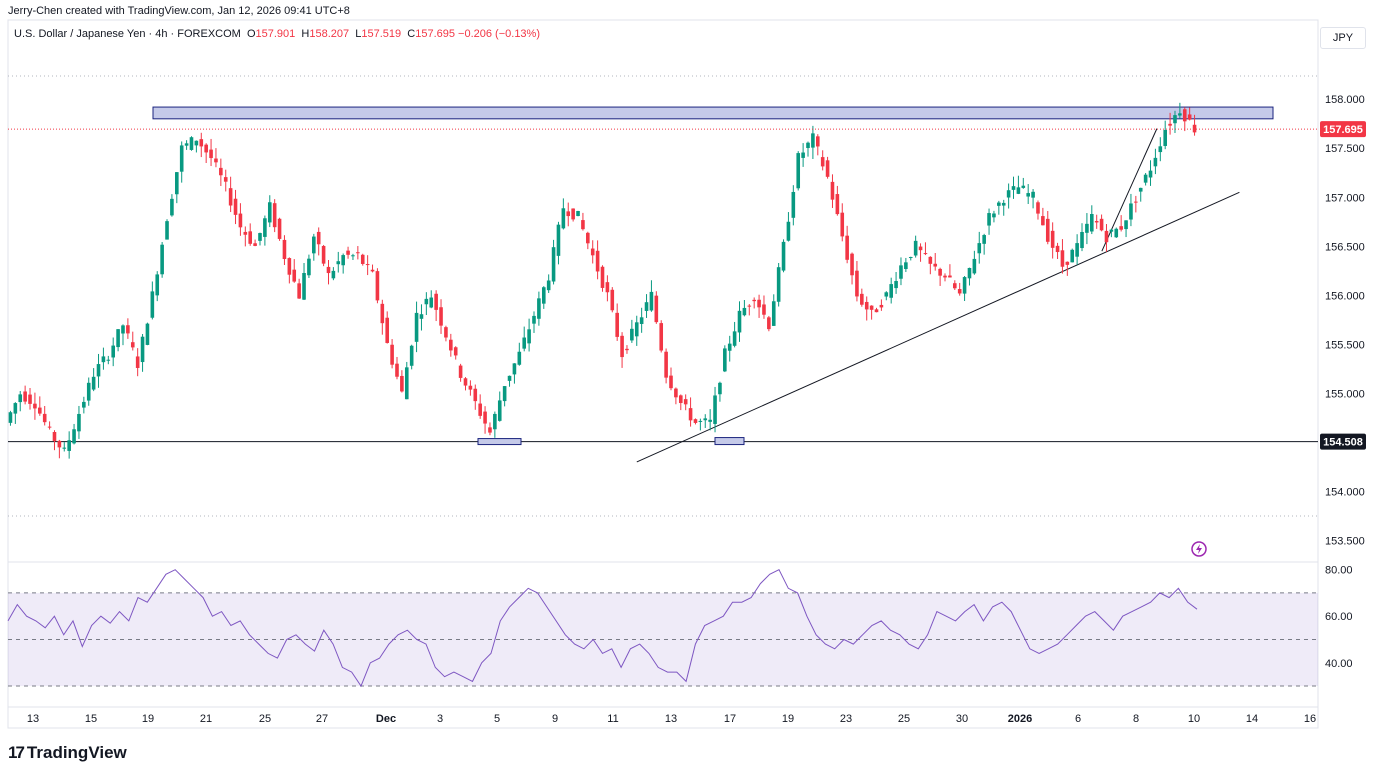 The height and width of the screenshot is (779, 1378). I want to click on tradingview-logo-icon: 17, so click(16, 752).